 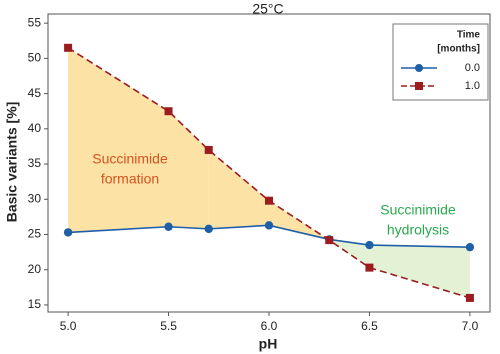 I want to click on y-tick-label: 30, so click(x=35, y=198).